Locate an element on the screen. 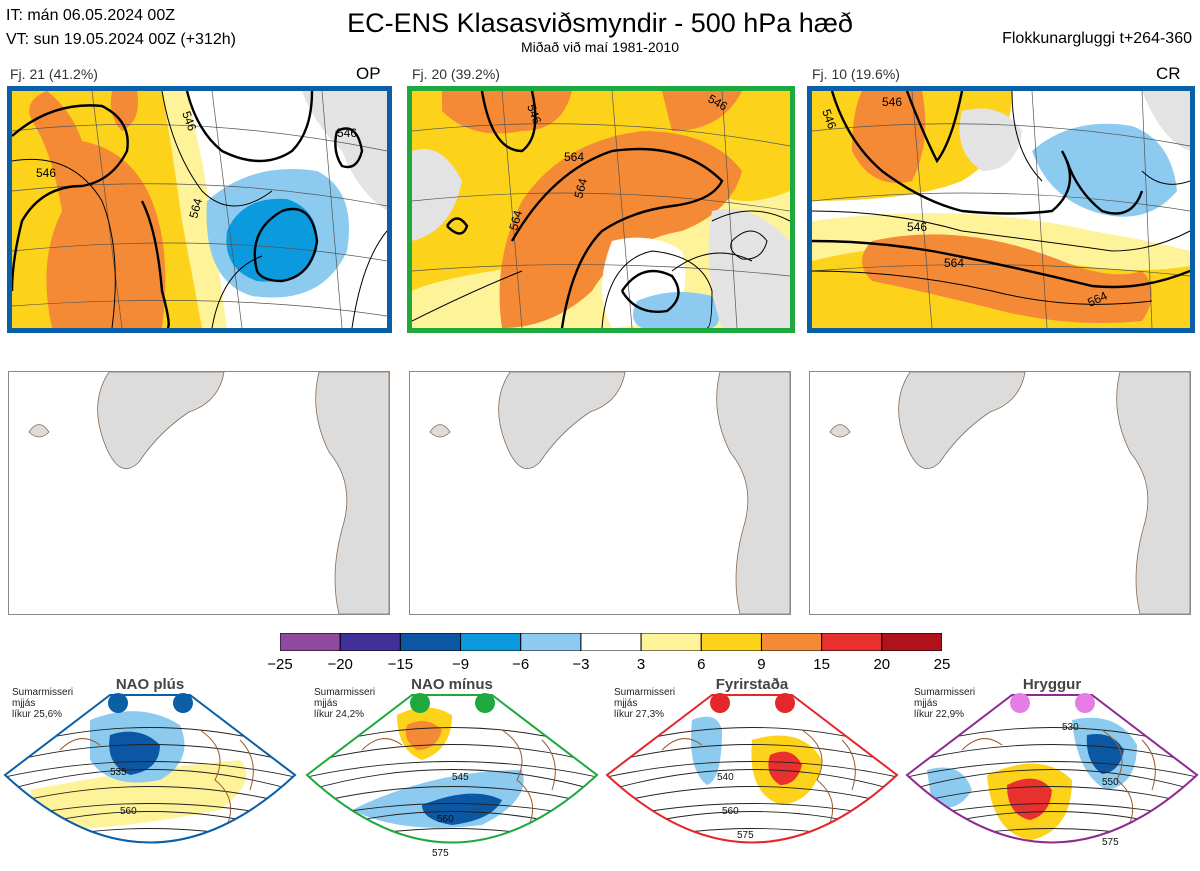  cluster-3-contour-1: 546 is located at coordinates (829, 119).